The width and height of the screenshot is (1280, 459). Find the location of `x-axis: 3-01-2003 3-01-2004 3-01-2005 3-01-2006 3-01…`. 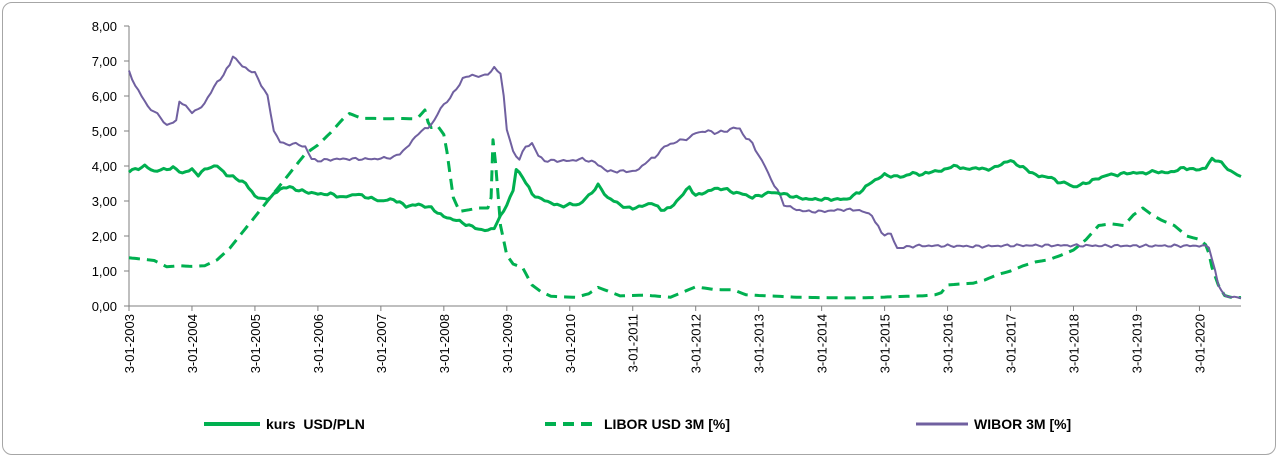

x-axis: 3-01-2003 3-01-2004 3-01-2005 3-01-2006 3-01… is located at coordinates (681, 339).